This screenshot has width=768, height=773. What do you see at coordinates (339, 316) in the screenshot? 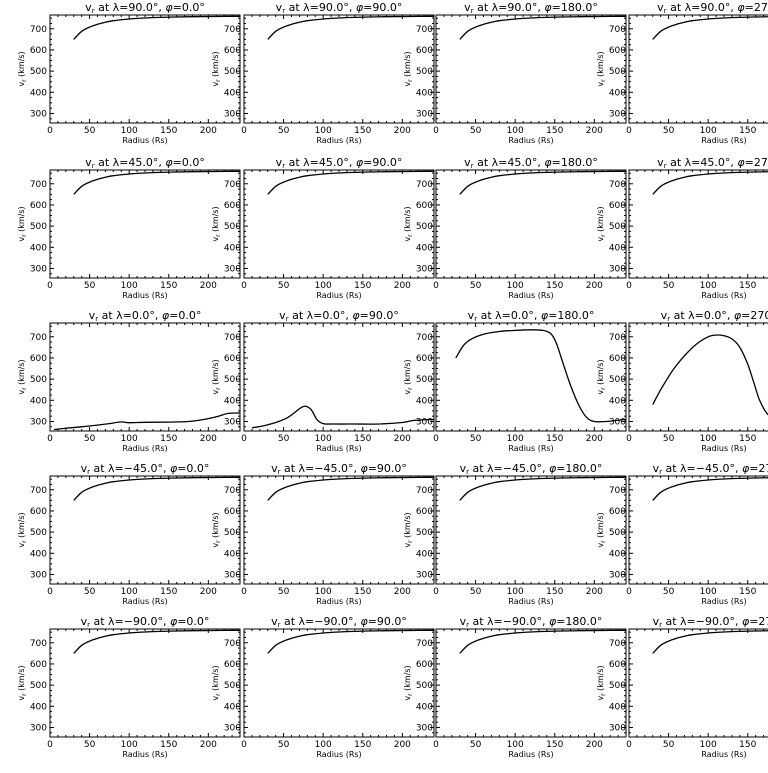
I see `panel-title: vr at λ=0.0°, φ=90.0°` at bounding box center [339, 316].